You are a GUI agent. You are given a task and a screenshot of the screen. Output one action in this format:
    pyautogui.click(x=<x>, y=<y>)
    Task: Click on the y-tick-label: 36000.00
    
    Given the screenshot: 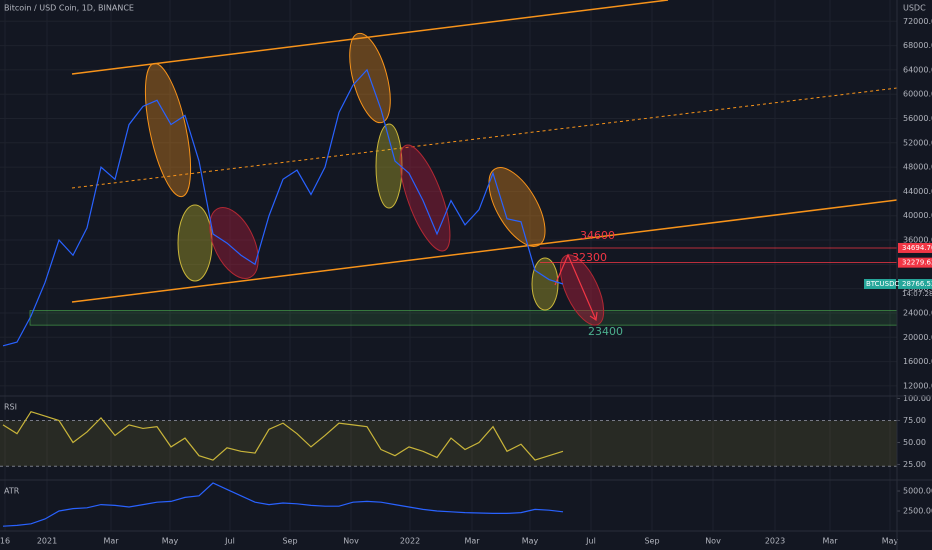 What is the action you would take?
    pyautogui.click(x=917, y=240)
    